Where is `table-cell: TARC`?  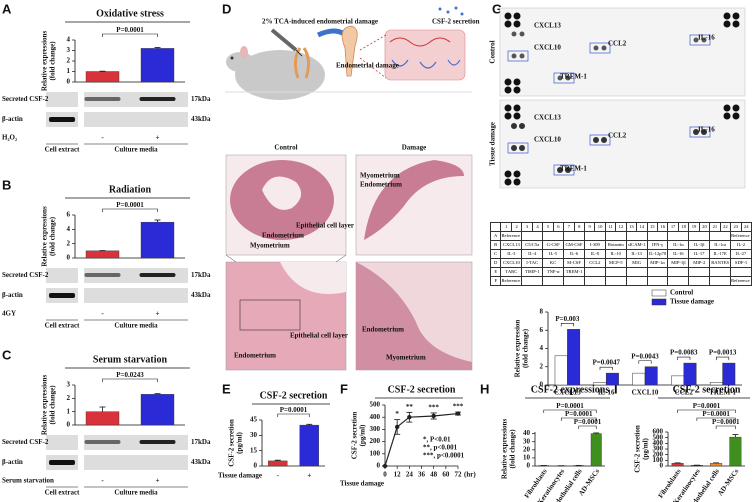 table-cell: TARC is located at coordinates (511, 272).